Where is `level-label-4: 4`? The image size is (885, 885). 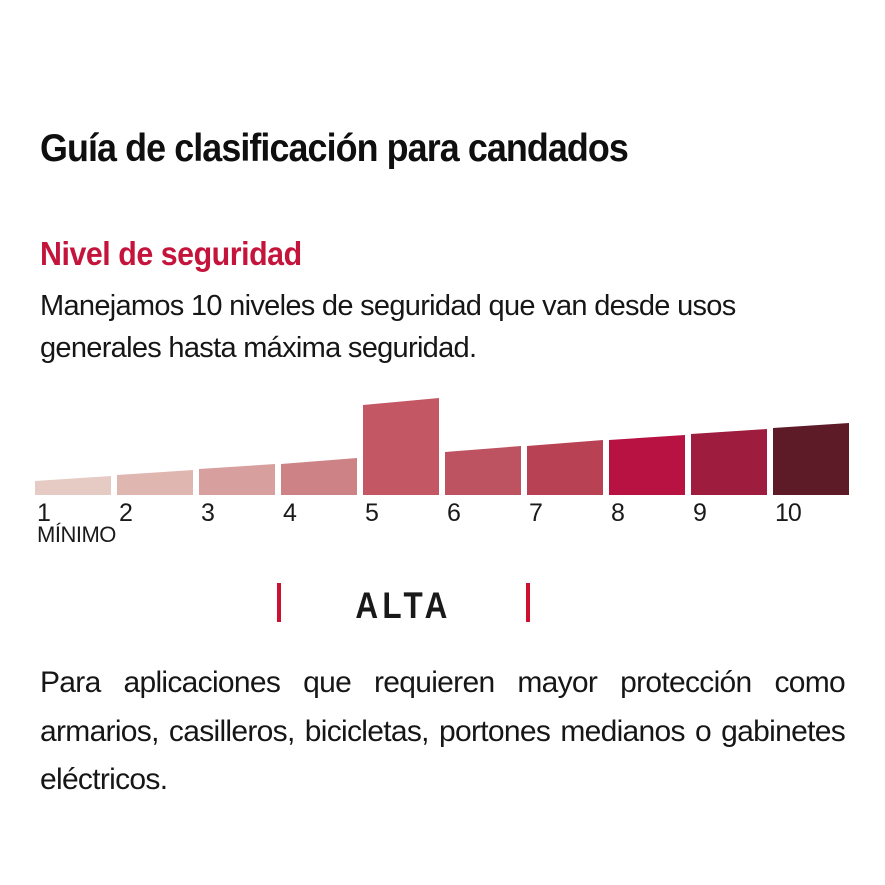
level-label-4: 4 is located at coordinates (290, 513).